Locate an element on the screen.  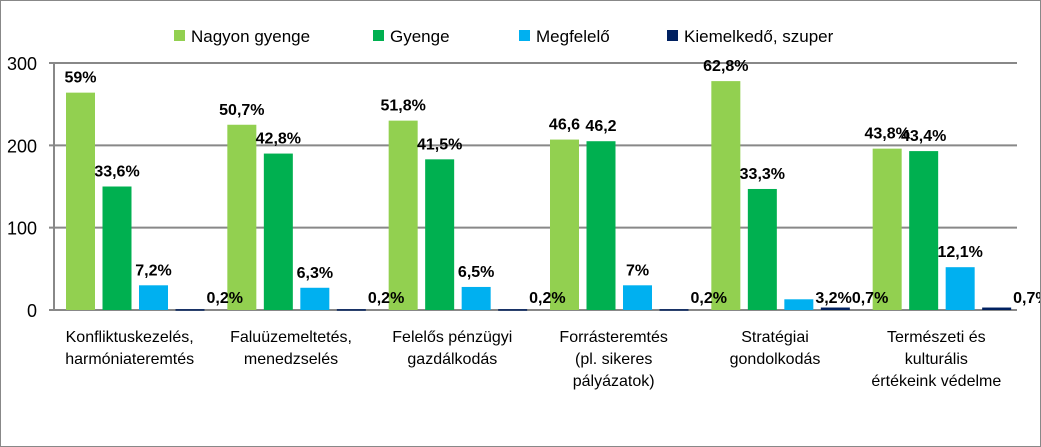
data-label: 3,2% is located at coordinates (833, 298).